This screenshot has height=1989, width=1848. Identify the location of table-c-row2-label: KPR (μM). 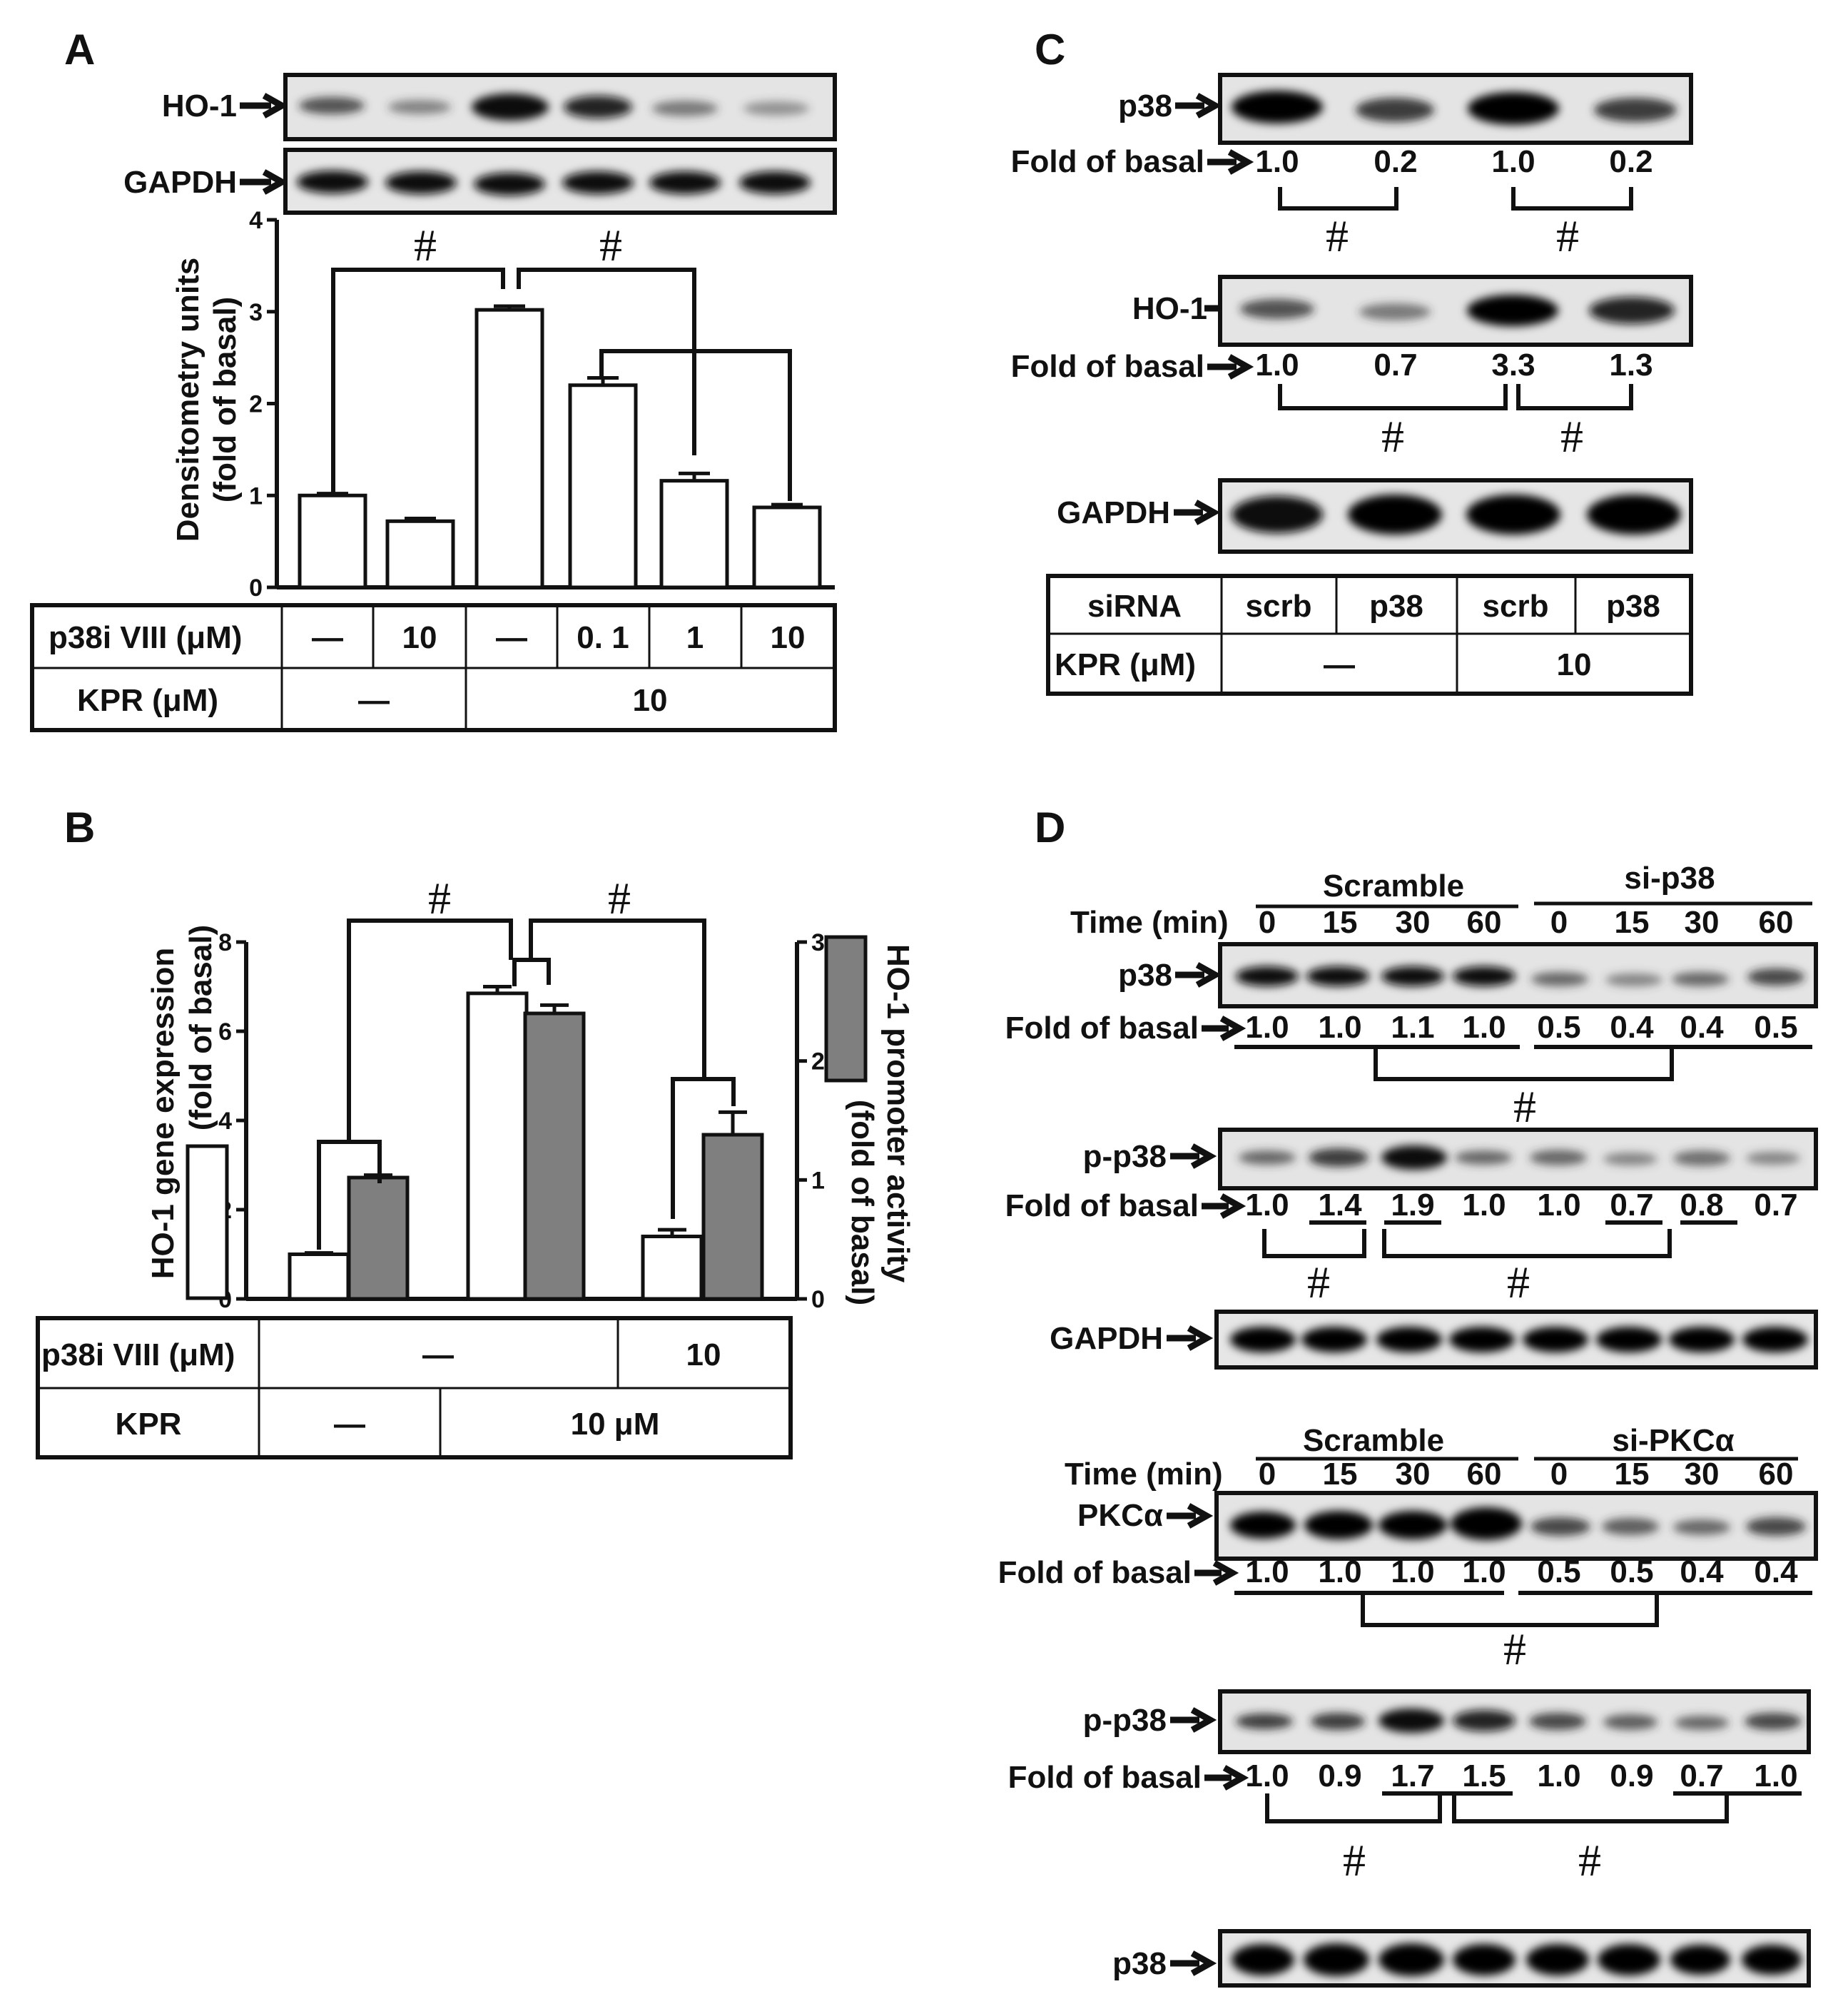
(1126, 664).